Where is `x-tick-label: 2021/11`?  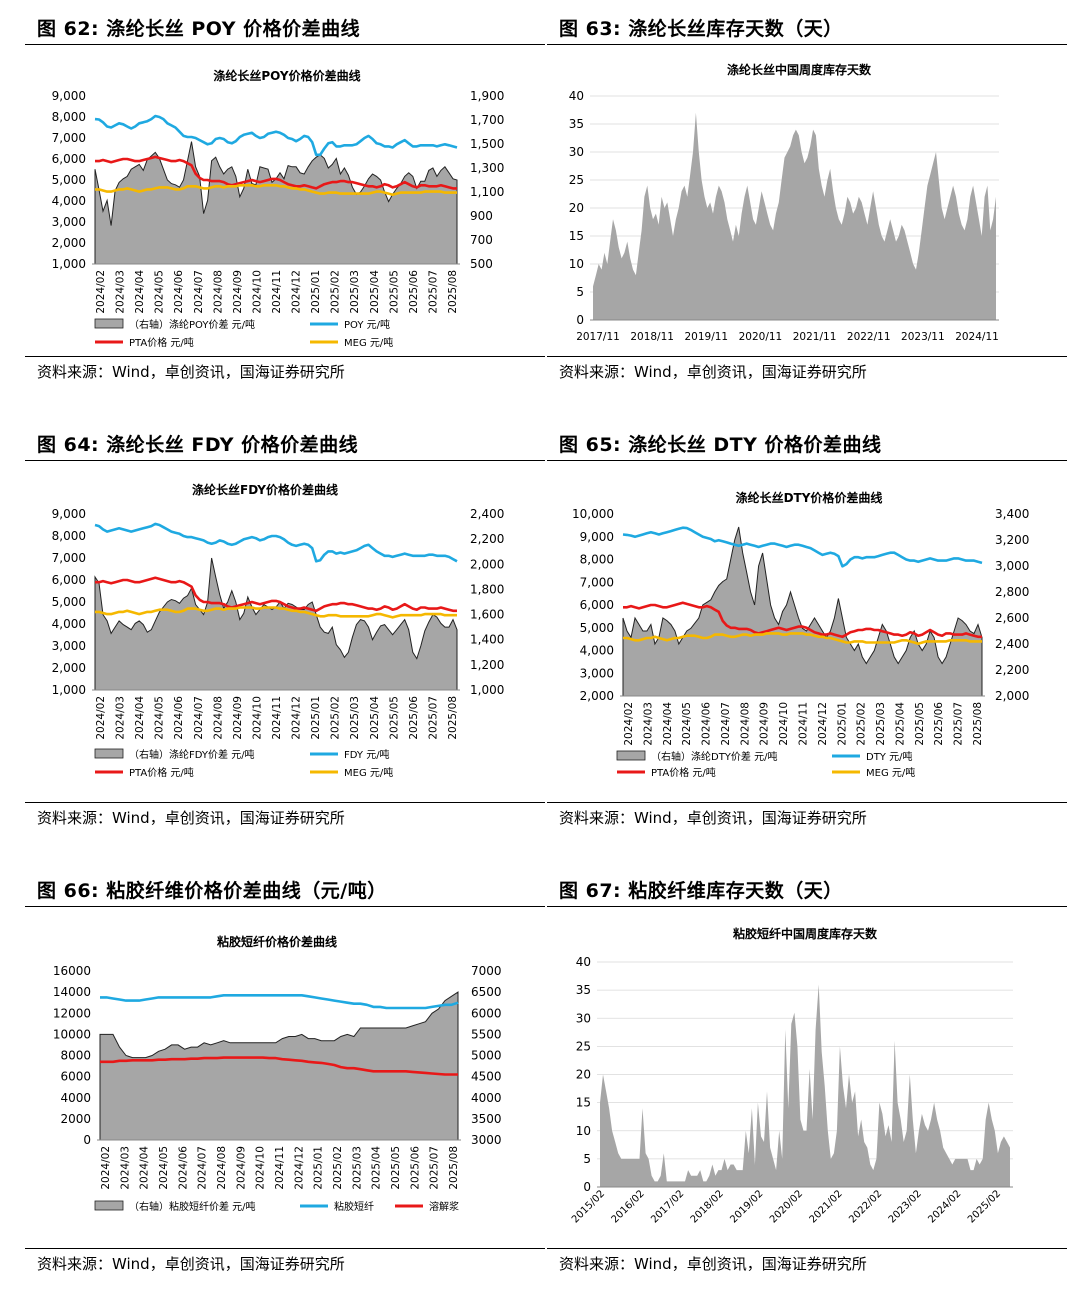 x-tick-label: 2021/11 is located at coordinates (815, 337).